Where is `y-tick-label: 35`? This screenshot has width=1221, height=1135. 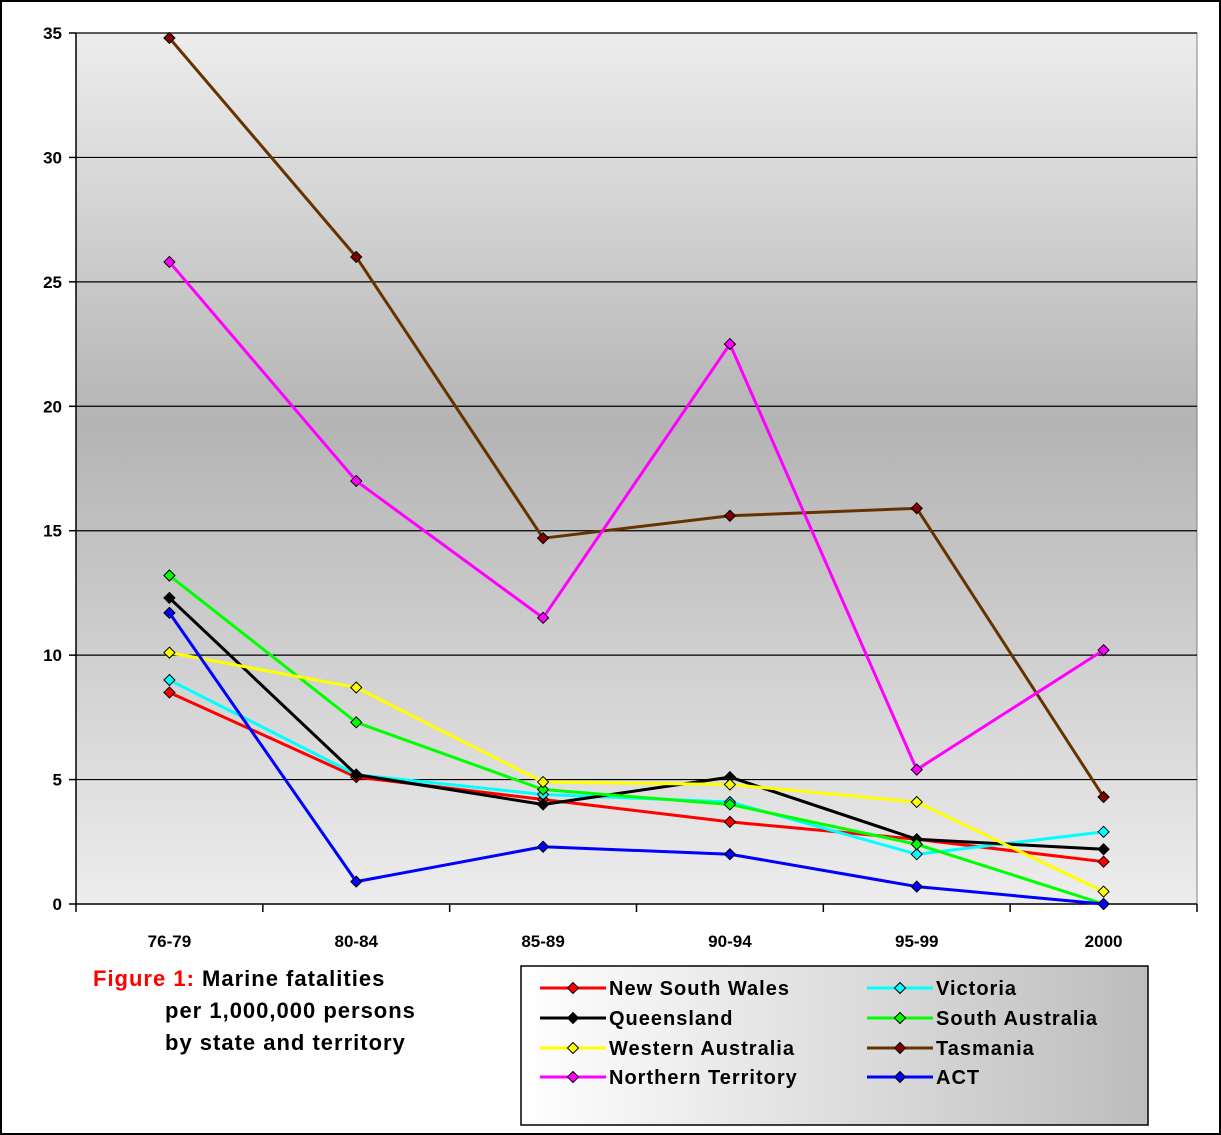 y-tick-label: 35 is located at coordinates (52, 33).